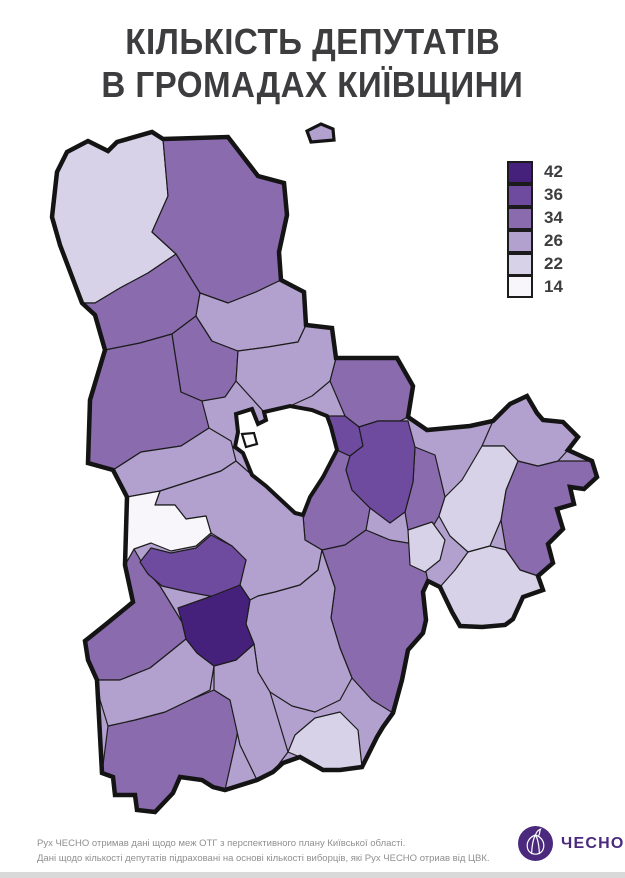 Image resolution: width=625 pixels, height=878 pixels. Describe the element at coordinates (312, 875) in the screenshot. I see `page-bottom-edge` at that location.